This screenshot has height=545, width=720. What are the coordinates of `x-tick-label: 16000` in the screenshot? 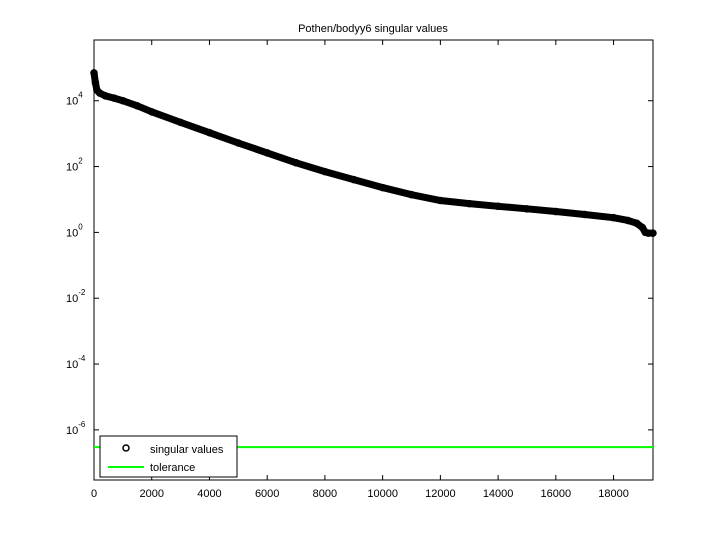 It's located at (556, 494).